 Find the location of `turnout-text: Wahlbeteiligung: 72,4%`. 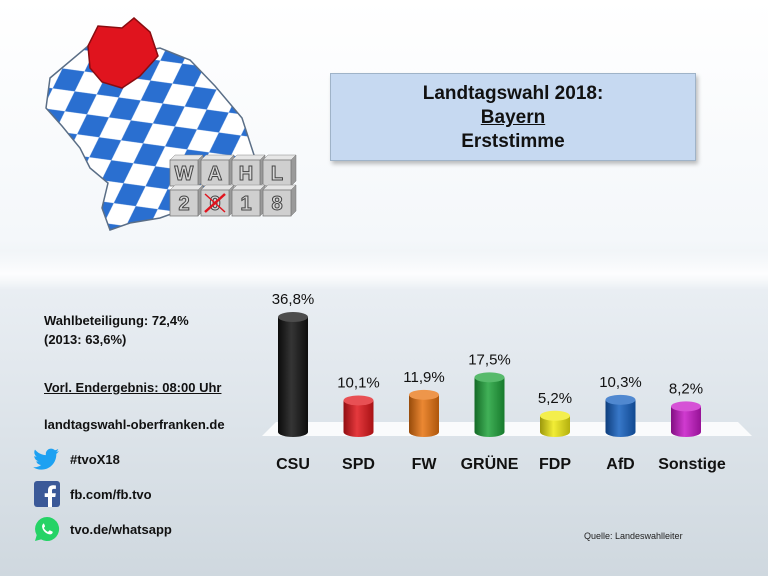

turnout-text: Wahlbeteiligung: 72,4% is located at coordinates (116, 320).